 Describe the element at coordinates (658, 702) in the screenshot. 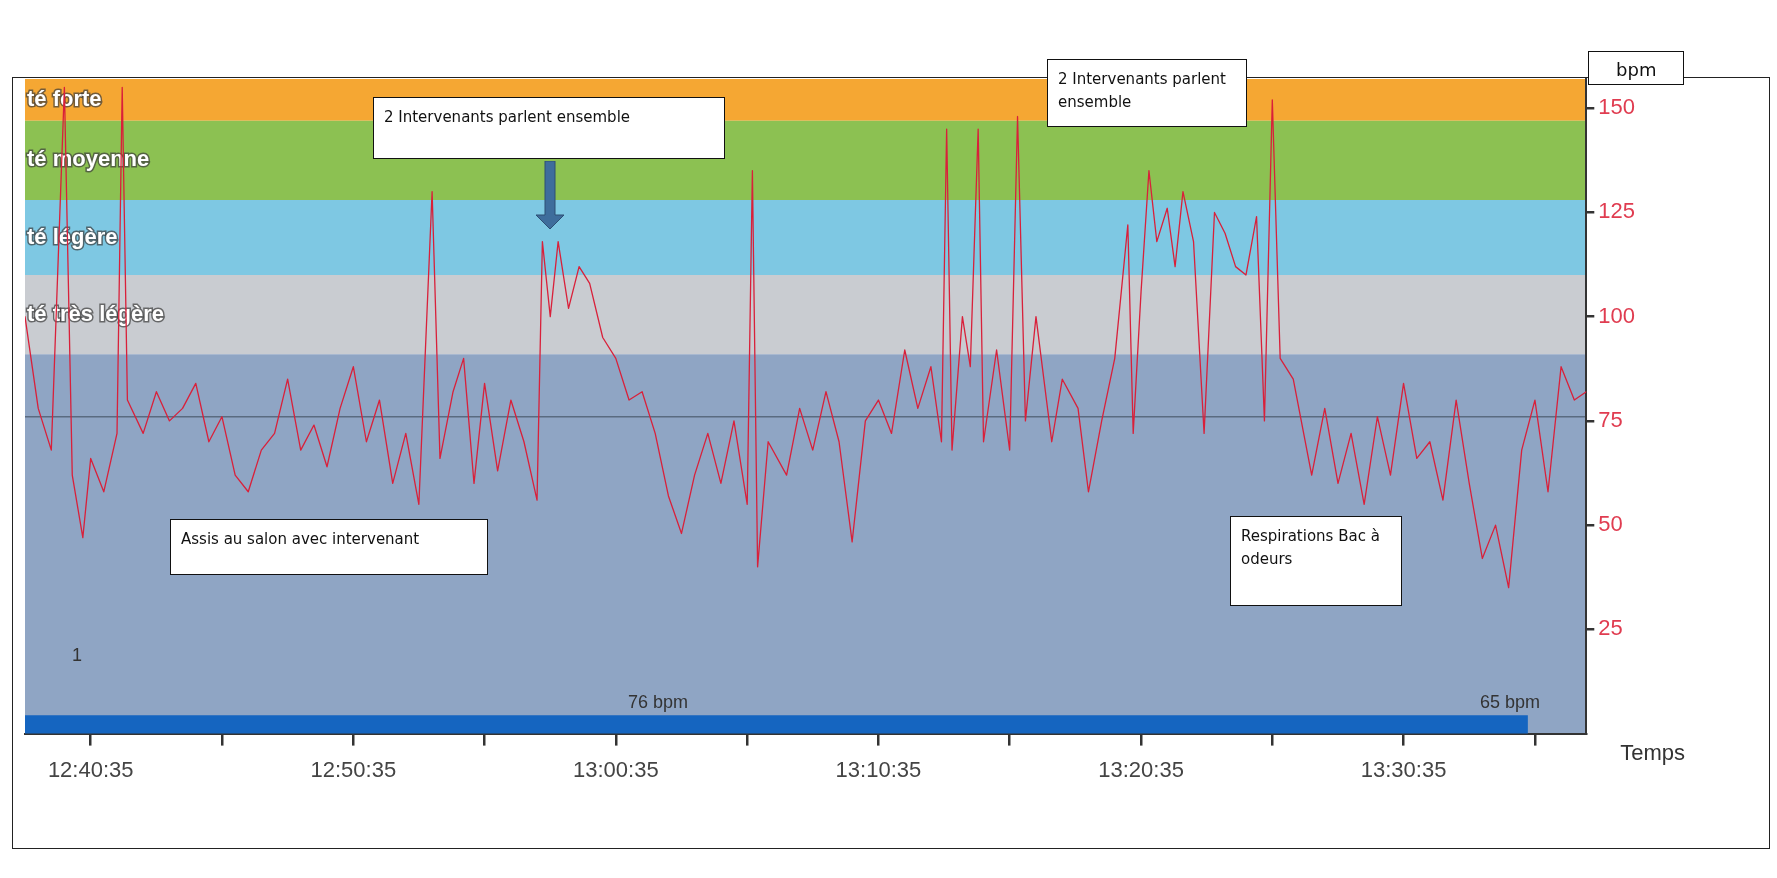

I see `annotation: 76 bpm` at that location.